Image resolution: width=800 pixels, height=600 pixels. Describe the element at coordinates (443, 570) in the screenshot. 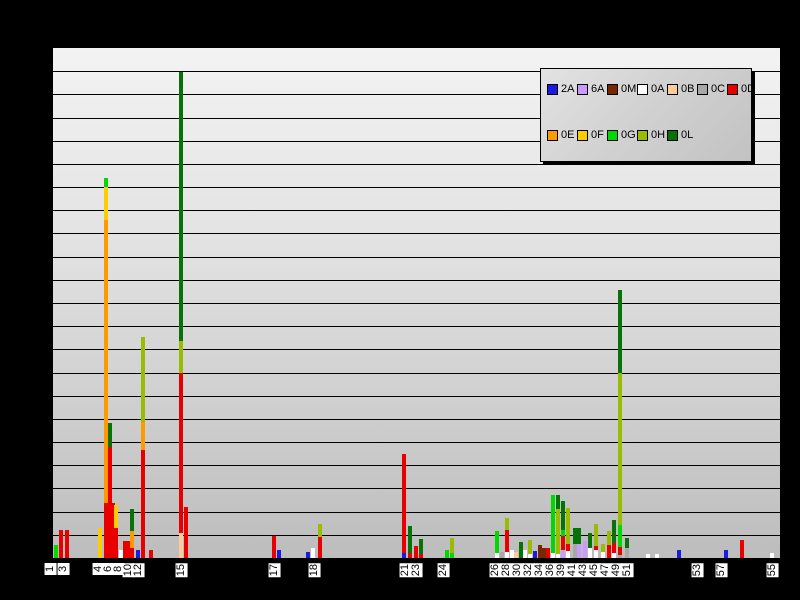

I see `x-tick-label: 24` at that location.